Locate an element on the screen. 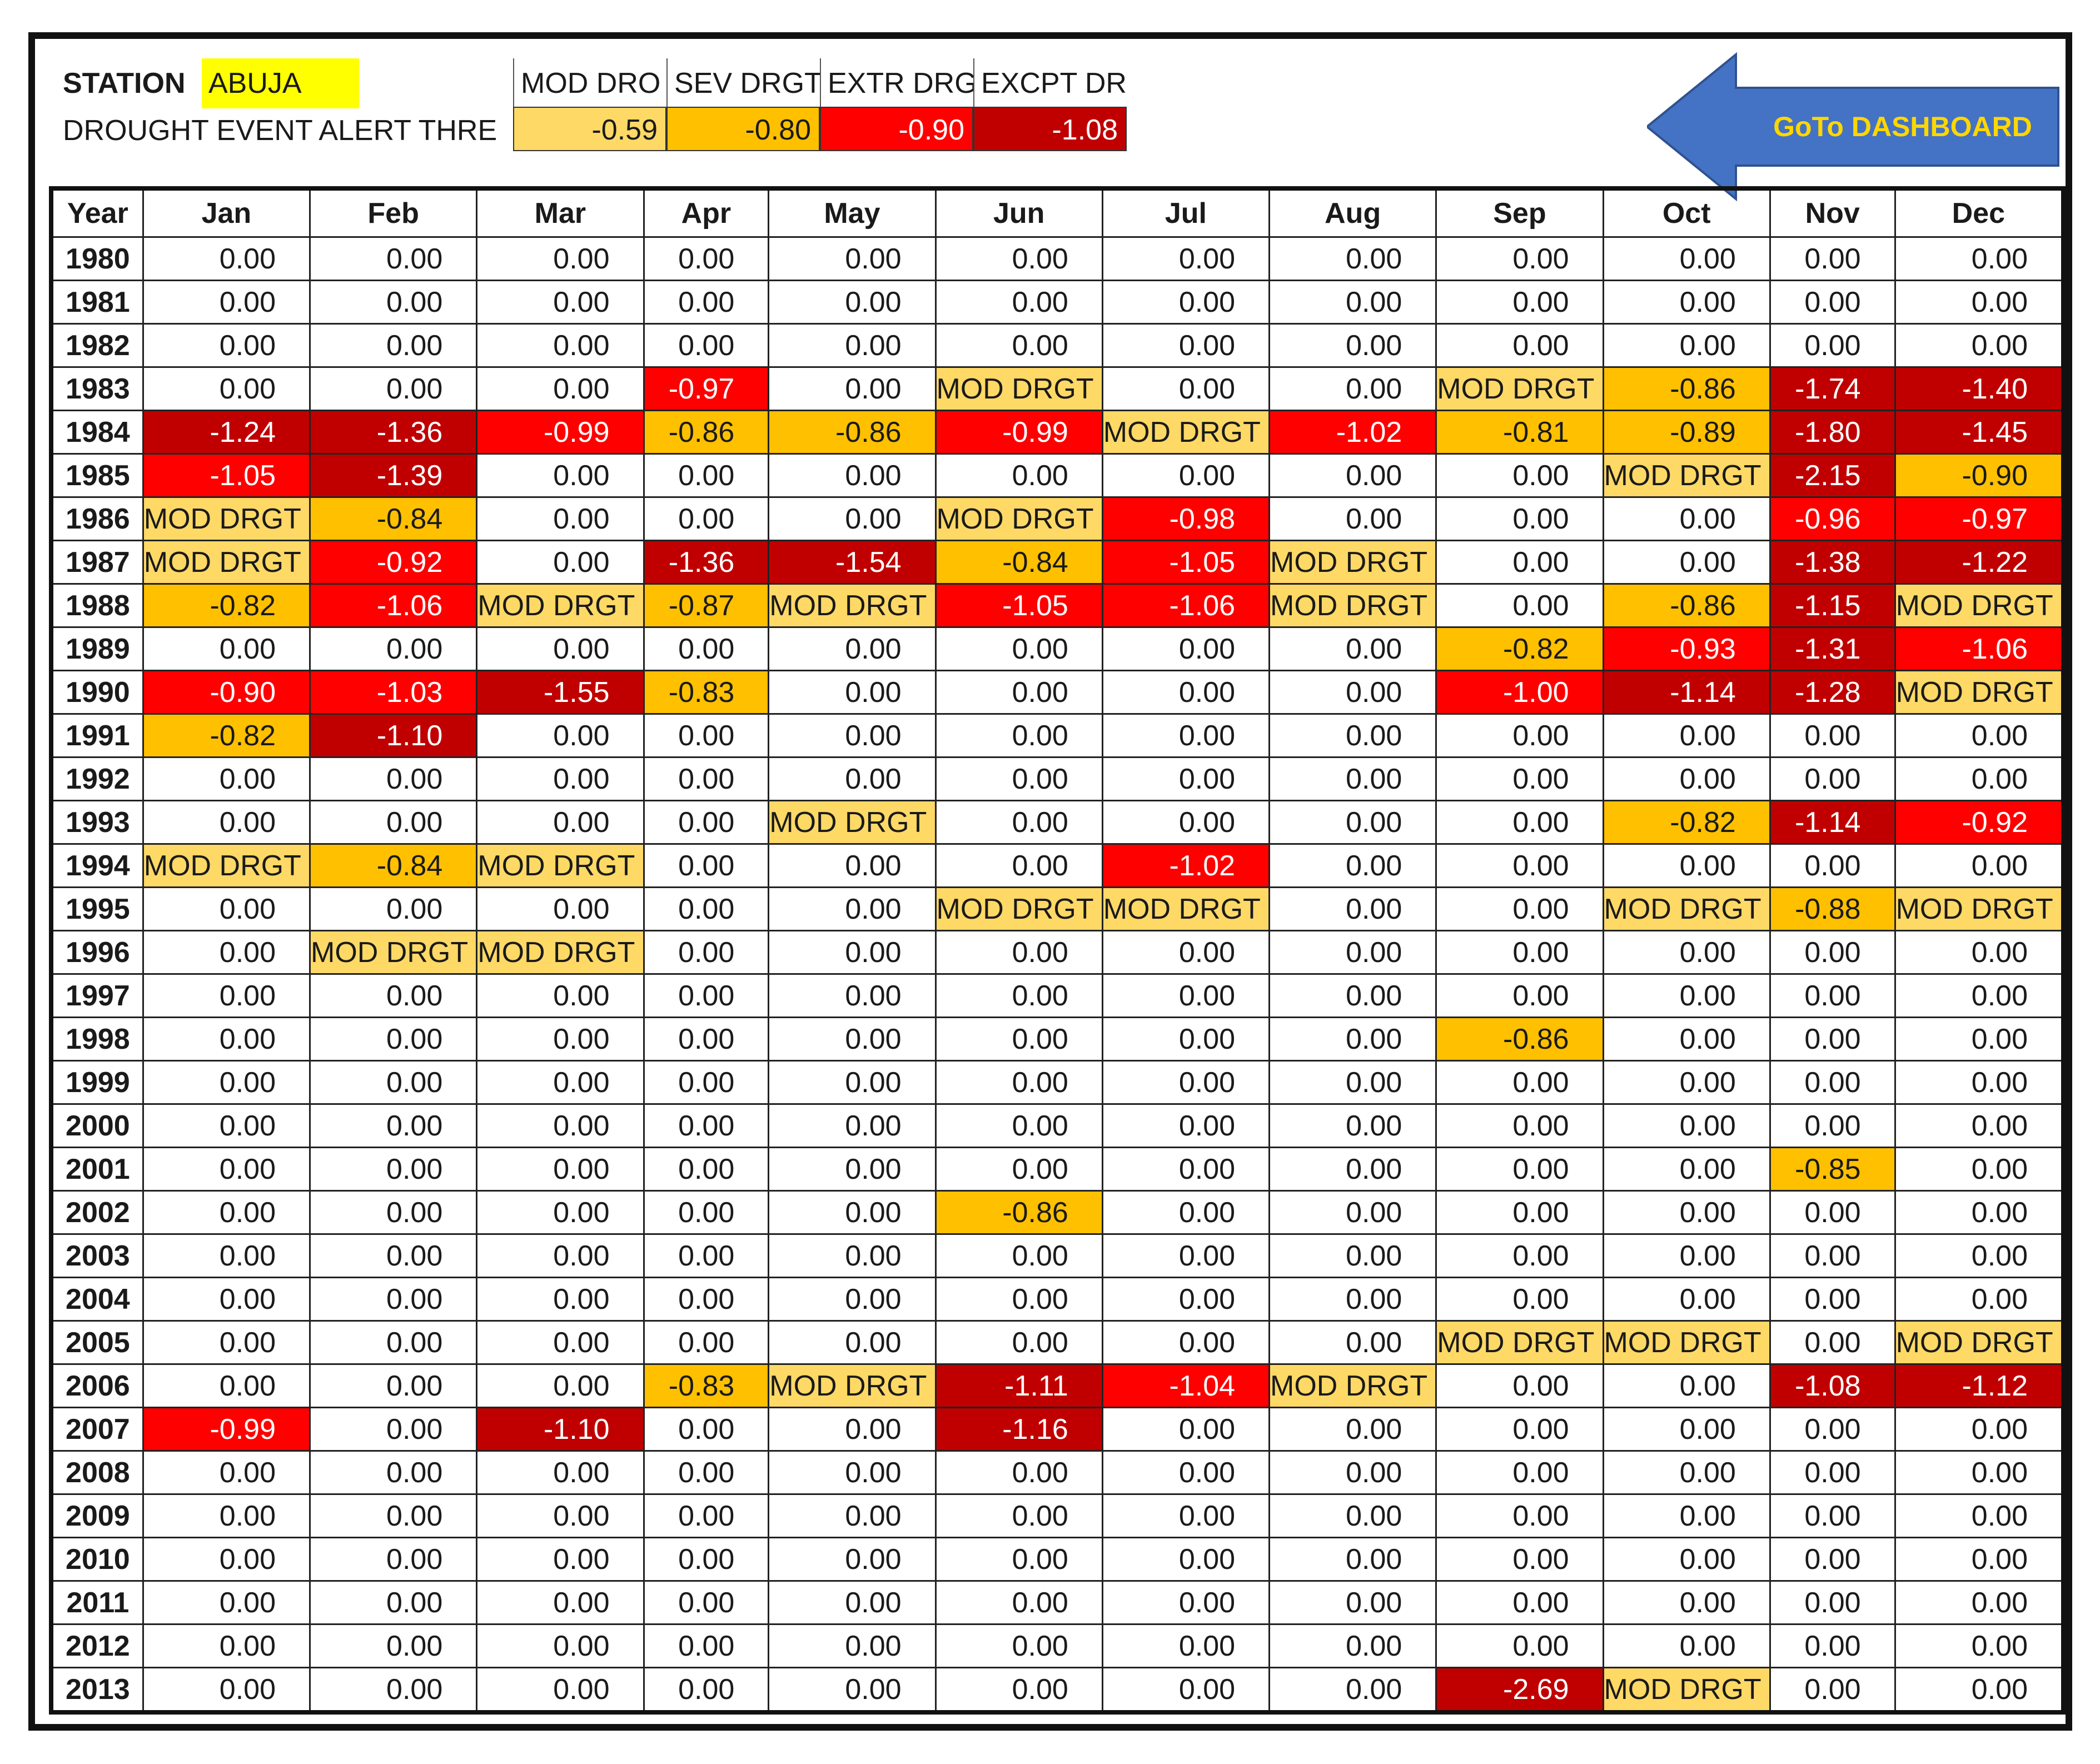  year-cell: 1991 is located at coordinates (97, 736).